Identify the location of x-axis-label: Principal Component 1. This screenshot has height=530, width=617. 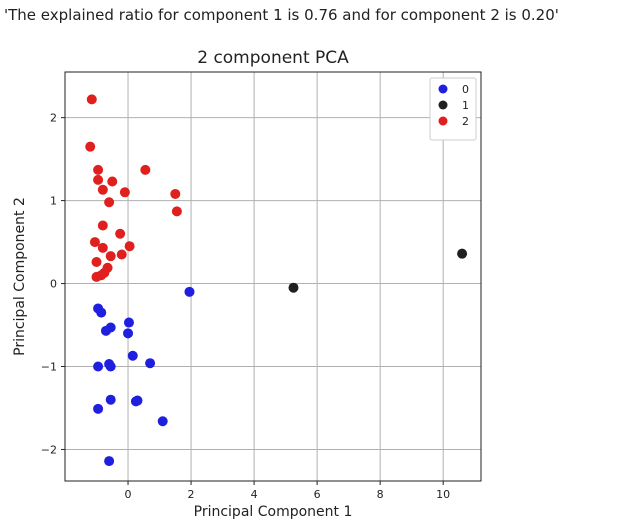
(273, 512).